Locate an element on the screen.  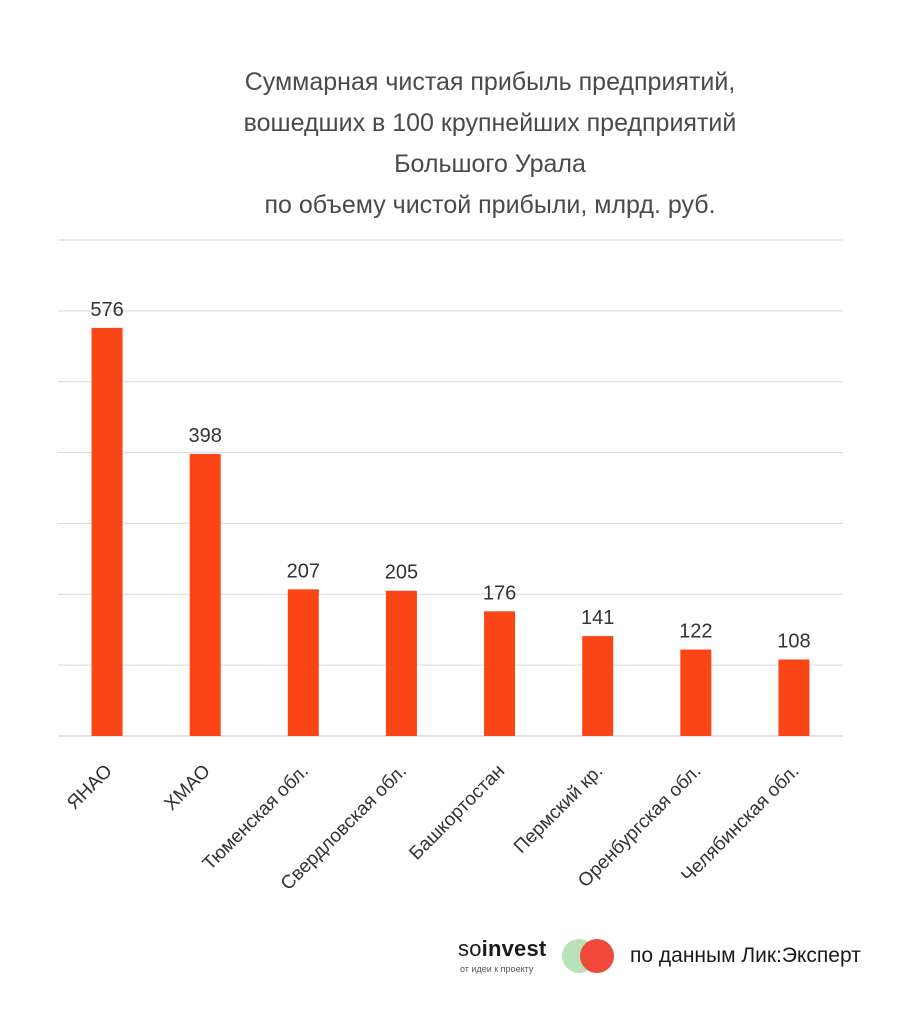
category-label: Башкортостан is located at coordinates (457, 813).